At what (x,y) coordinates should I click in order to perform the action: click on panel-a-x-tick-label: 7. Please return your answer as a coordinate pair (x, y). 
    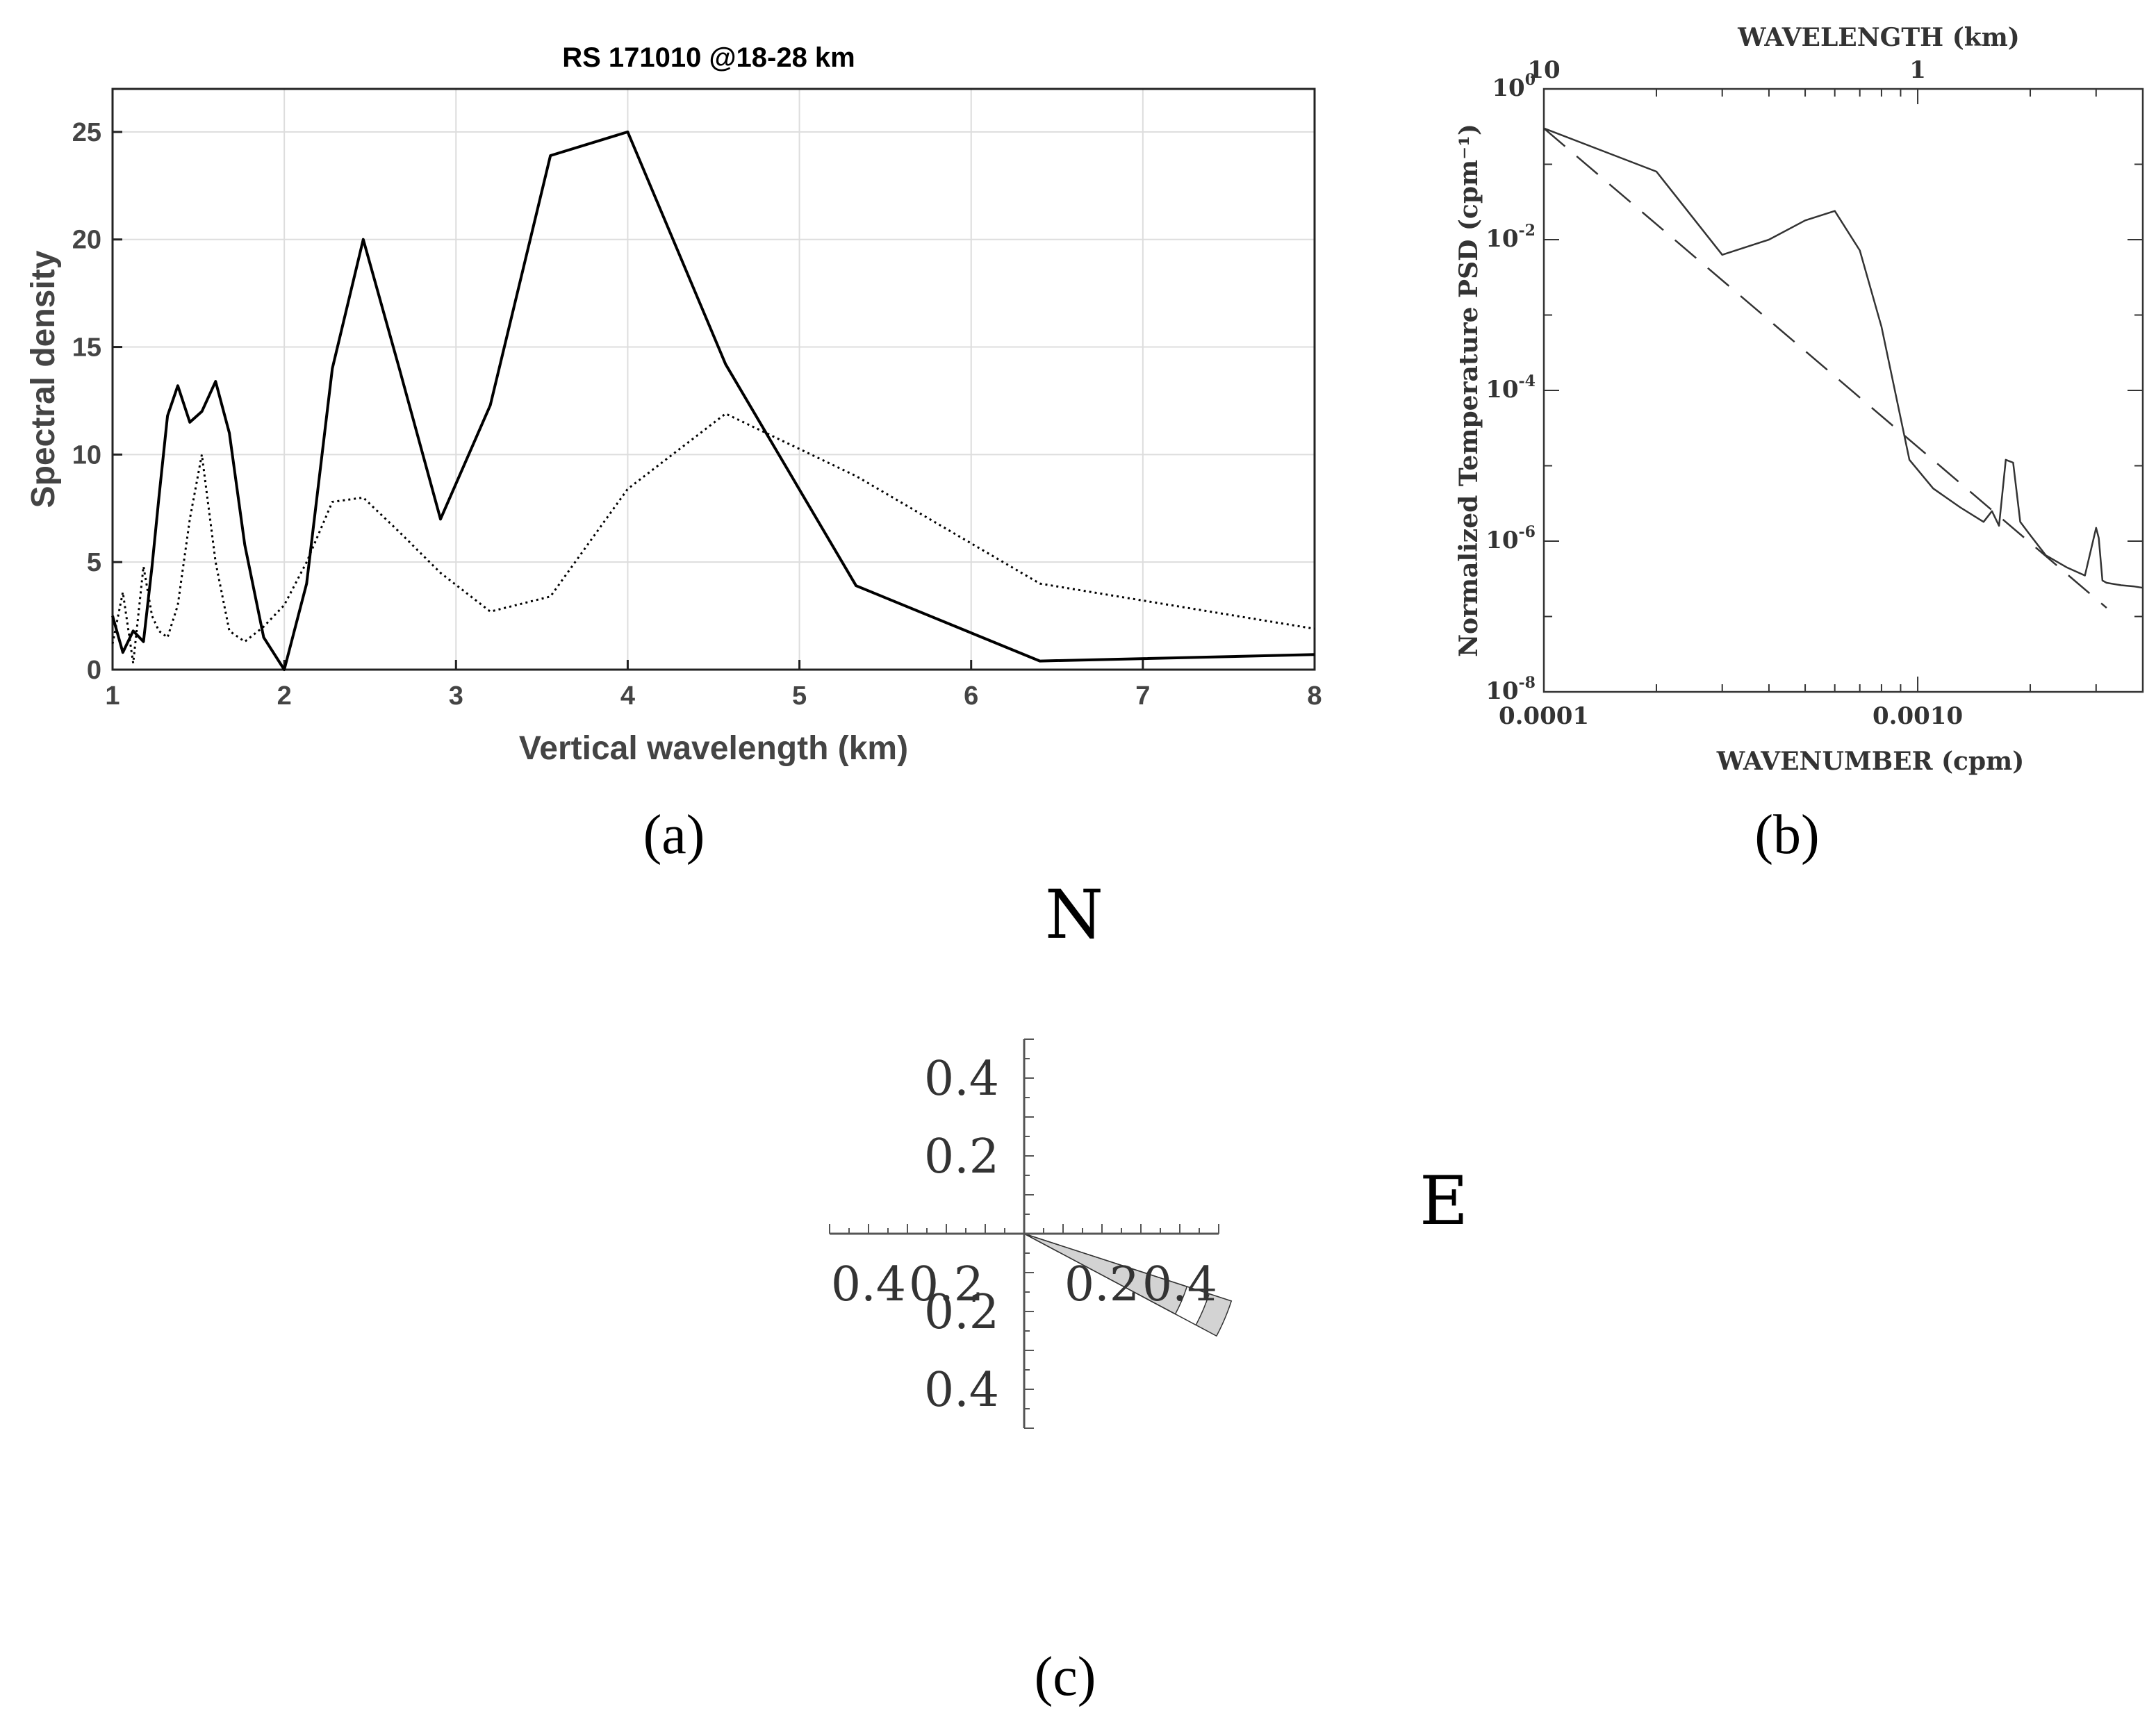
    Looking at the image, I should click on (1142, 696).